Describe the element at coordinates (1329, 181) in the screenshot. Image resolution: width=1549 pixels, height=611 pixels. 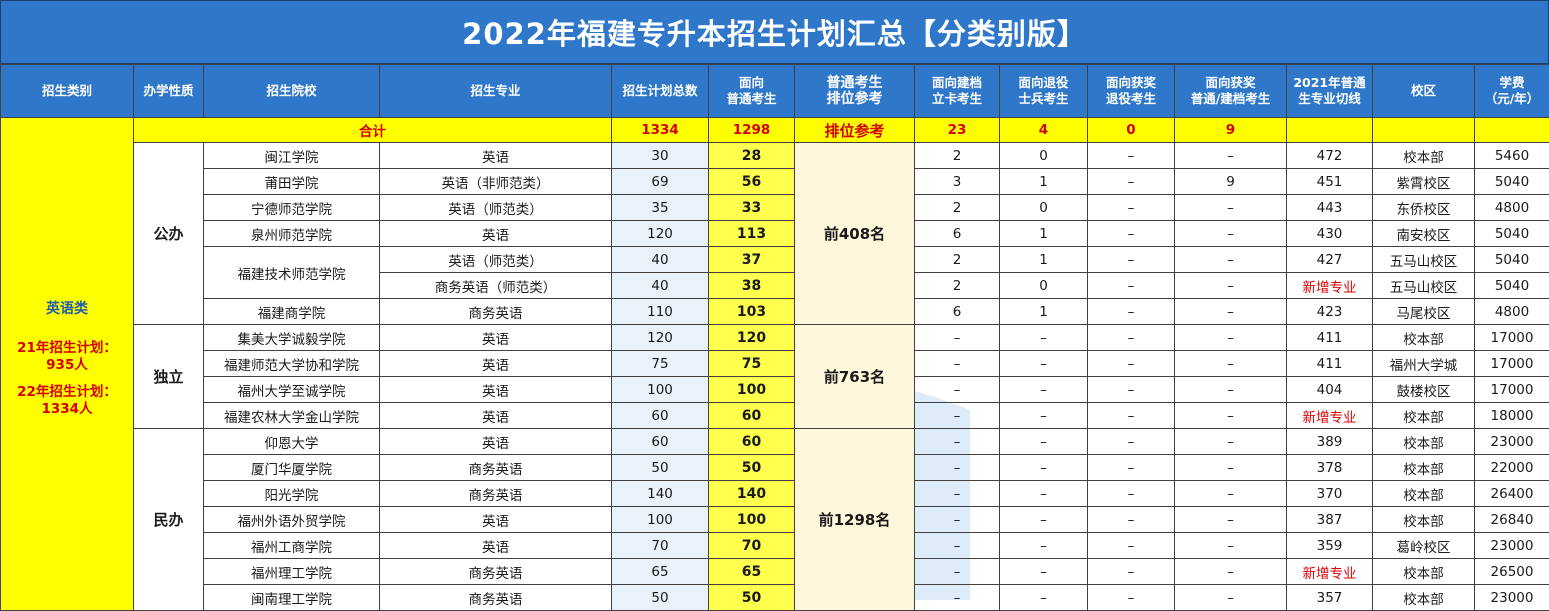
I see `cutoff-cell: 451` at that location.